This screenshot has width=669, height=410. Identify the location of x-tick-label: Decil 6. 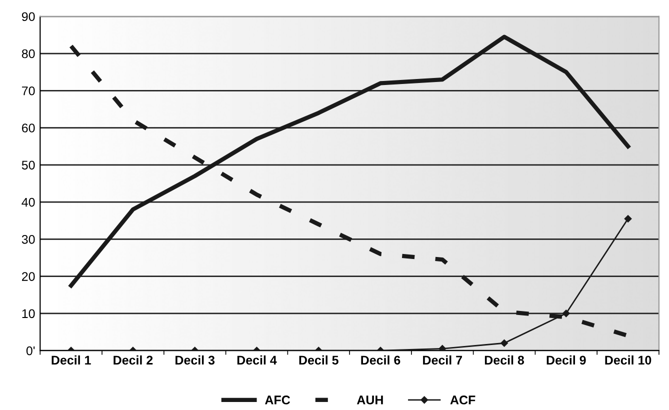
(380, 360).